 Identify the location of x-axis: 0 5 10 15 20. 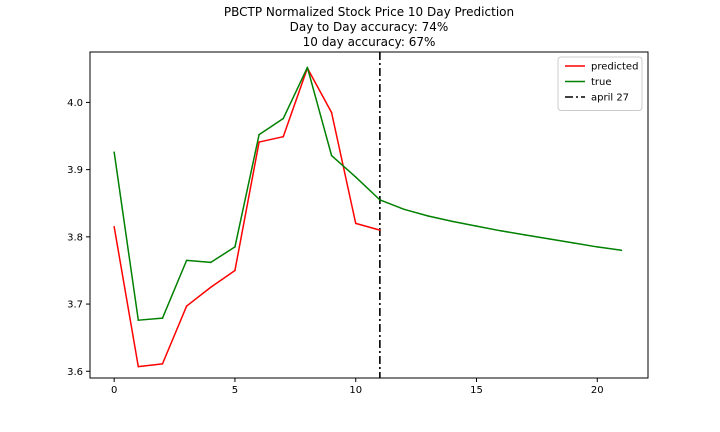
(357, 387).